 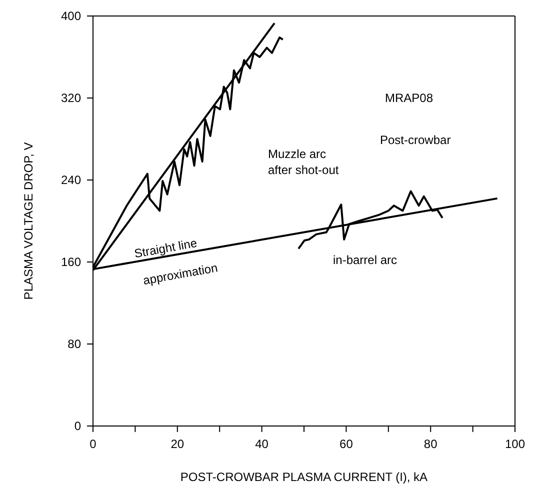 What do you see at coordinates (365, 260) in the screenshot?
I see `annotation: in-barrel arc` at bounding box center [365, 260].